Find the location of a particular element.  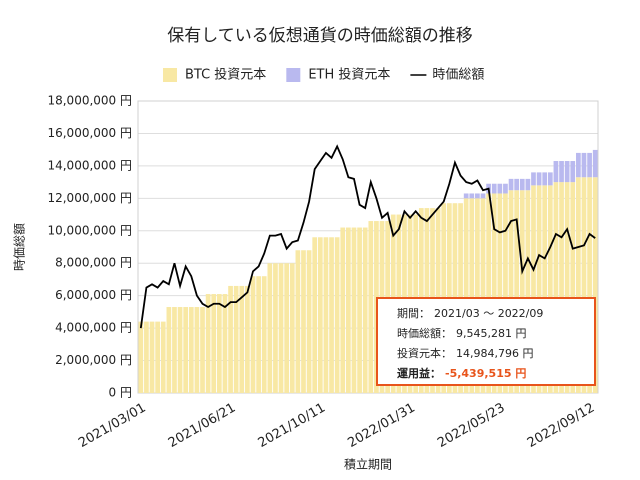

info-label: 期間： is located at coordinates (413, 313).